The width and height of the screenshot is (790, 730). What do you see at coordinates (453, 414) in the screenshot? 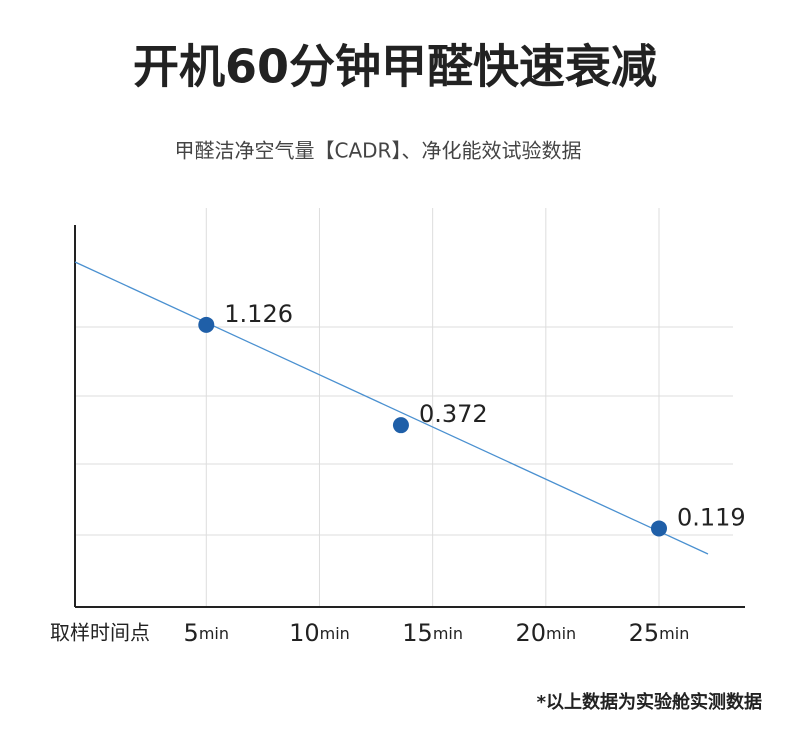
I see `data-label: 0.372` at bounding box center [453, 414].